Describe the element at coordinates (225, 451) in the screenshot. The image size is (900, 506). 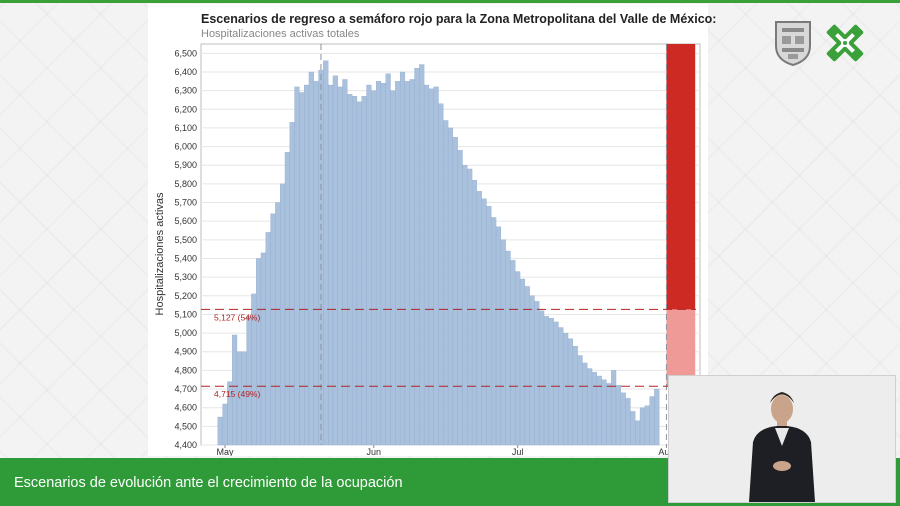
I see `x-tick-label: May` at that location.